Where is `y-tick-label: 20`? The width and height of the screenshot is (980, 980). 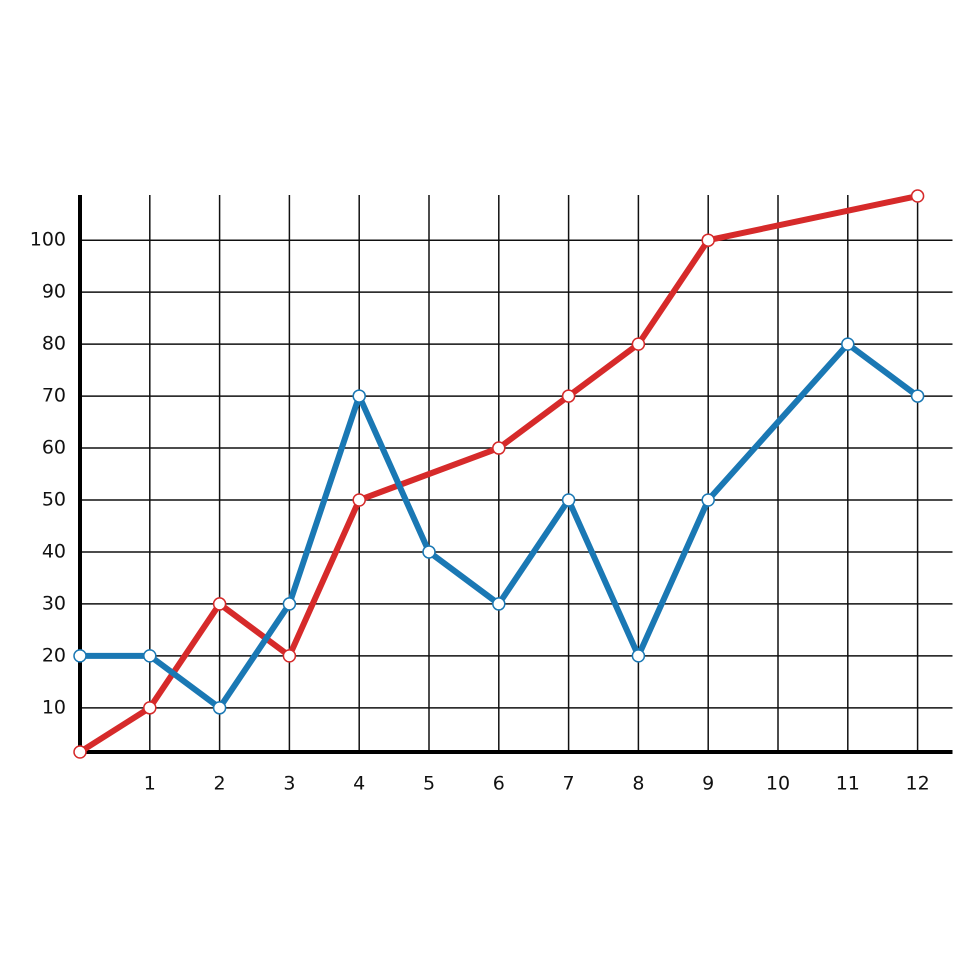
y-tick-label: 20 is located at coordinates (54, 655).